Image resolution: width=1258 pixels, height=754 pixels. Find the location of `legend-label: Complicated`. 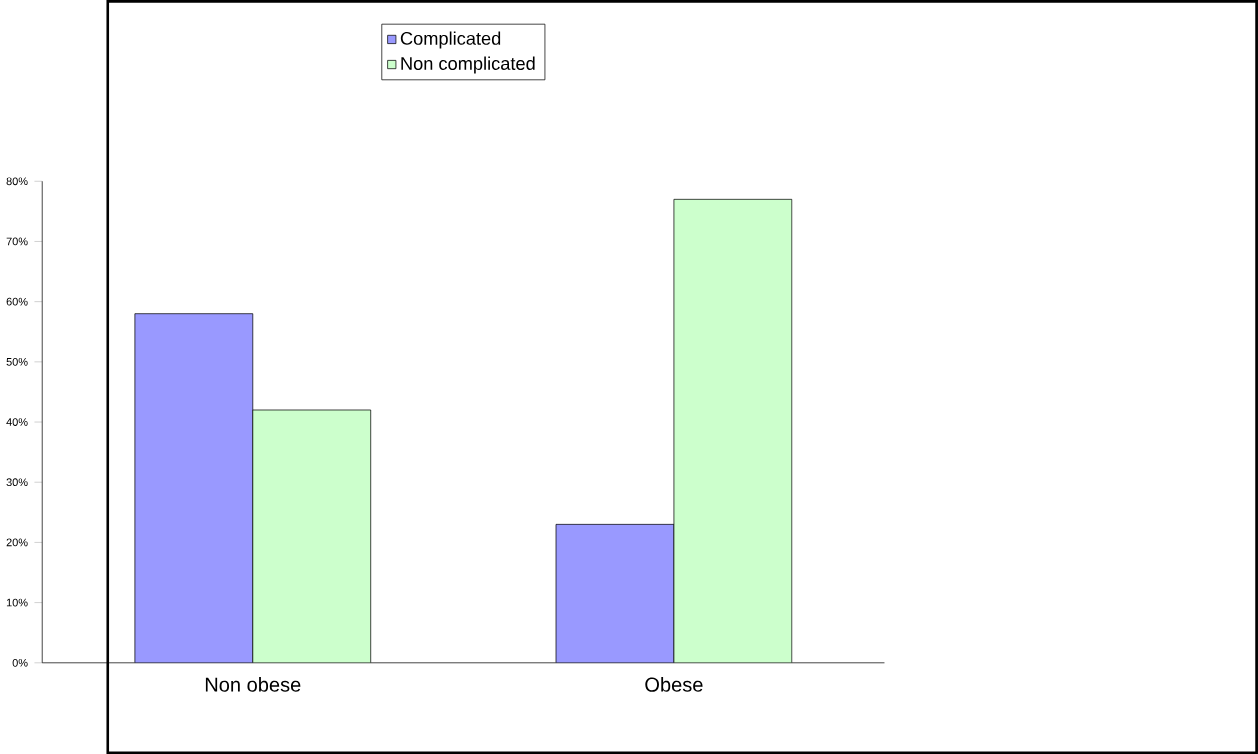

legend-label: Complicated is located at coordinates (450, 40).